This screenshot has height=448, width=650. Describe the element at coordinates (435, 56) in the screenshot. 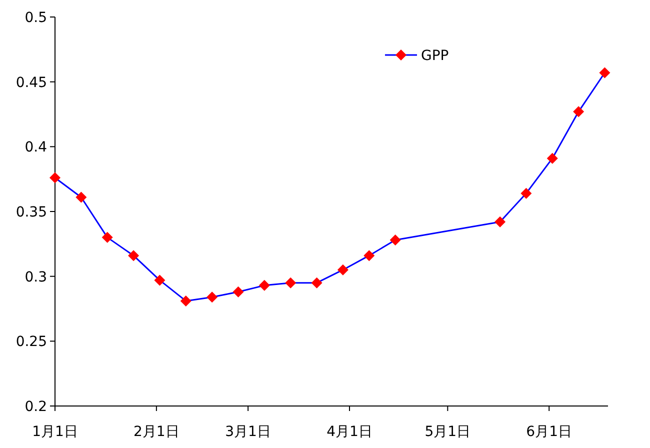

I see `legend-label: GPP` at that location.